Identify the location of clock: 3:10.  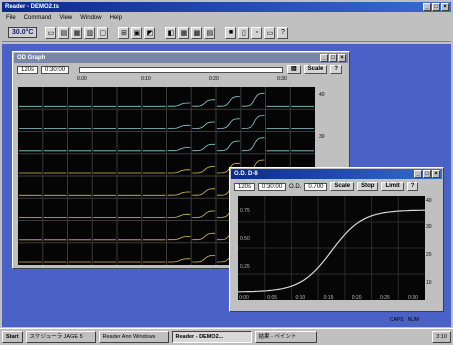
(441, 337).